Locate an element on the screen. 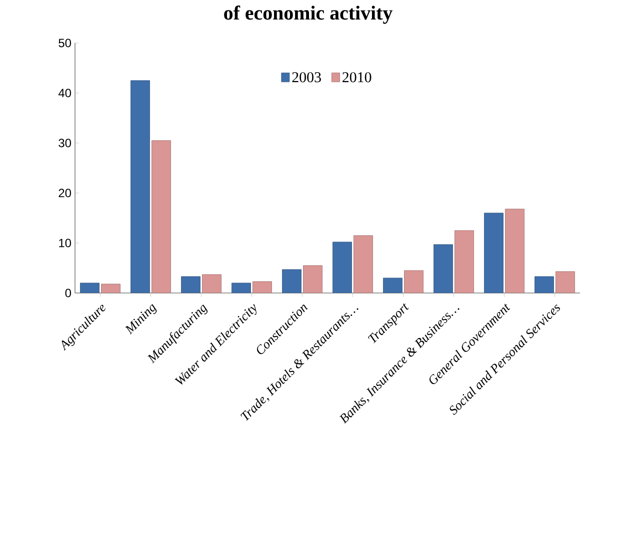  y-tick-label: 50 is located at coordinates (65, 43).